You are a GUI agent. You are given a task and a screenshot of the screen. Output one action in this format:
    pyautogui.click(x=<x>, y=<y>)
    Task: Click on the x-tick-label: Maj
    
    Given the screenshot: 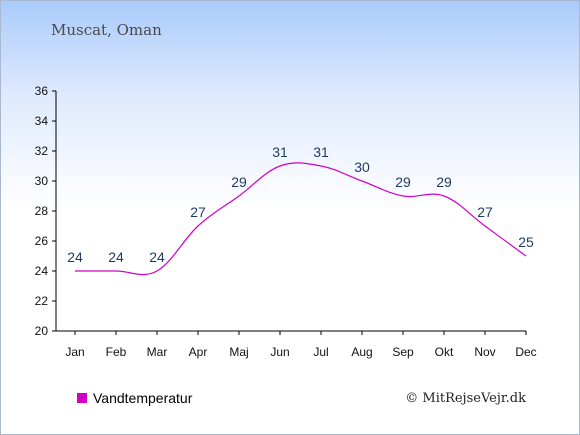 What is the action you would take?
    pyautogui.click(x=238, y=352)
    